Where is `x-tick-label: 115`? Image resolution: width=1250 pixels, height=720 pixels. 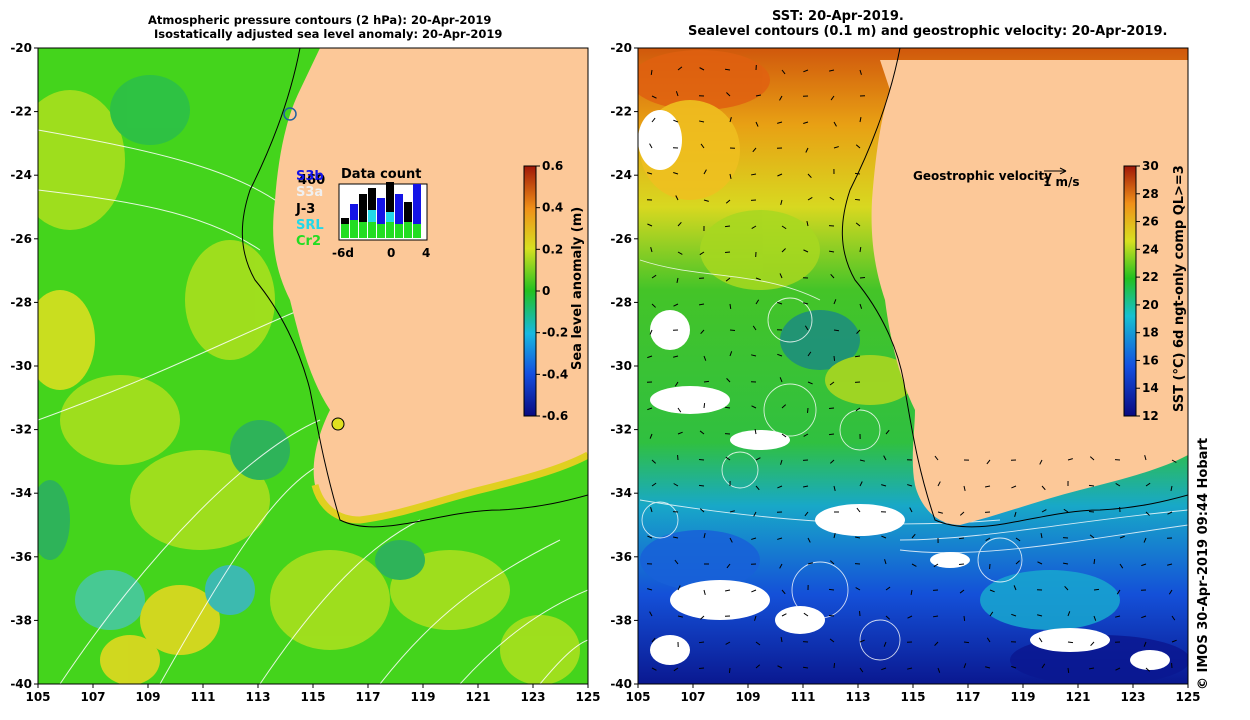
x-tick-label: 115 is located at coordinates (312, 697).